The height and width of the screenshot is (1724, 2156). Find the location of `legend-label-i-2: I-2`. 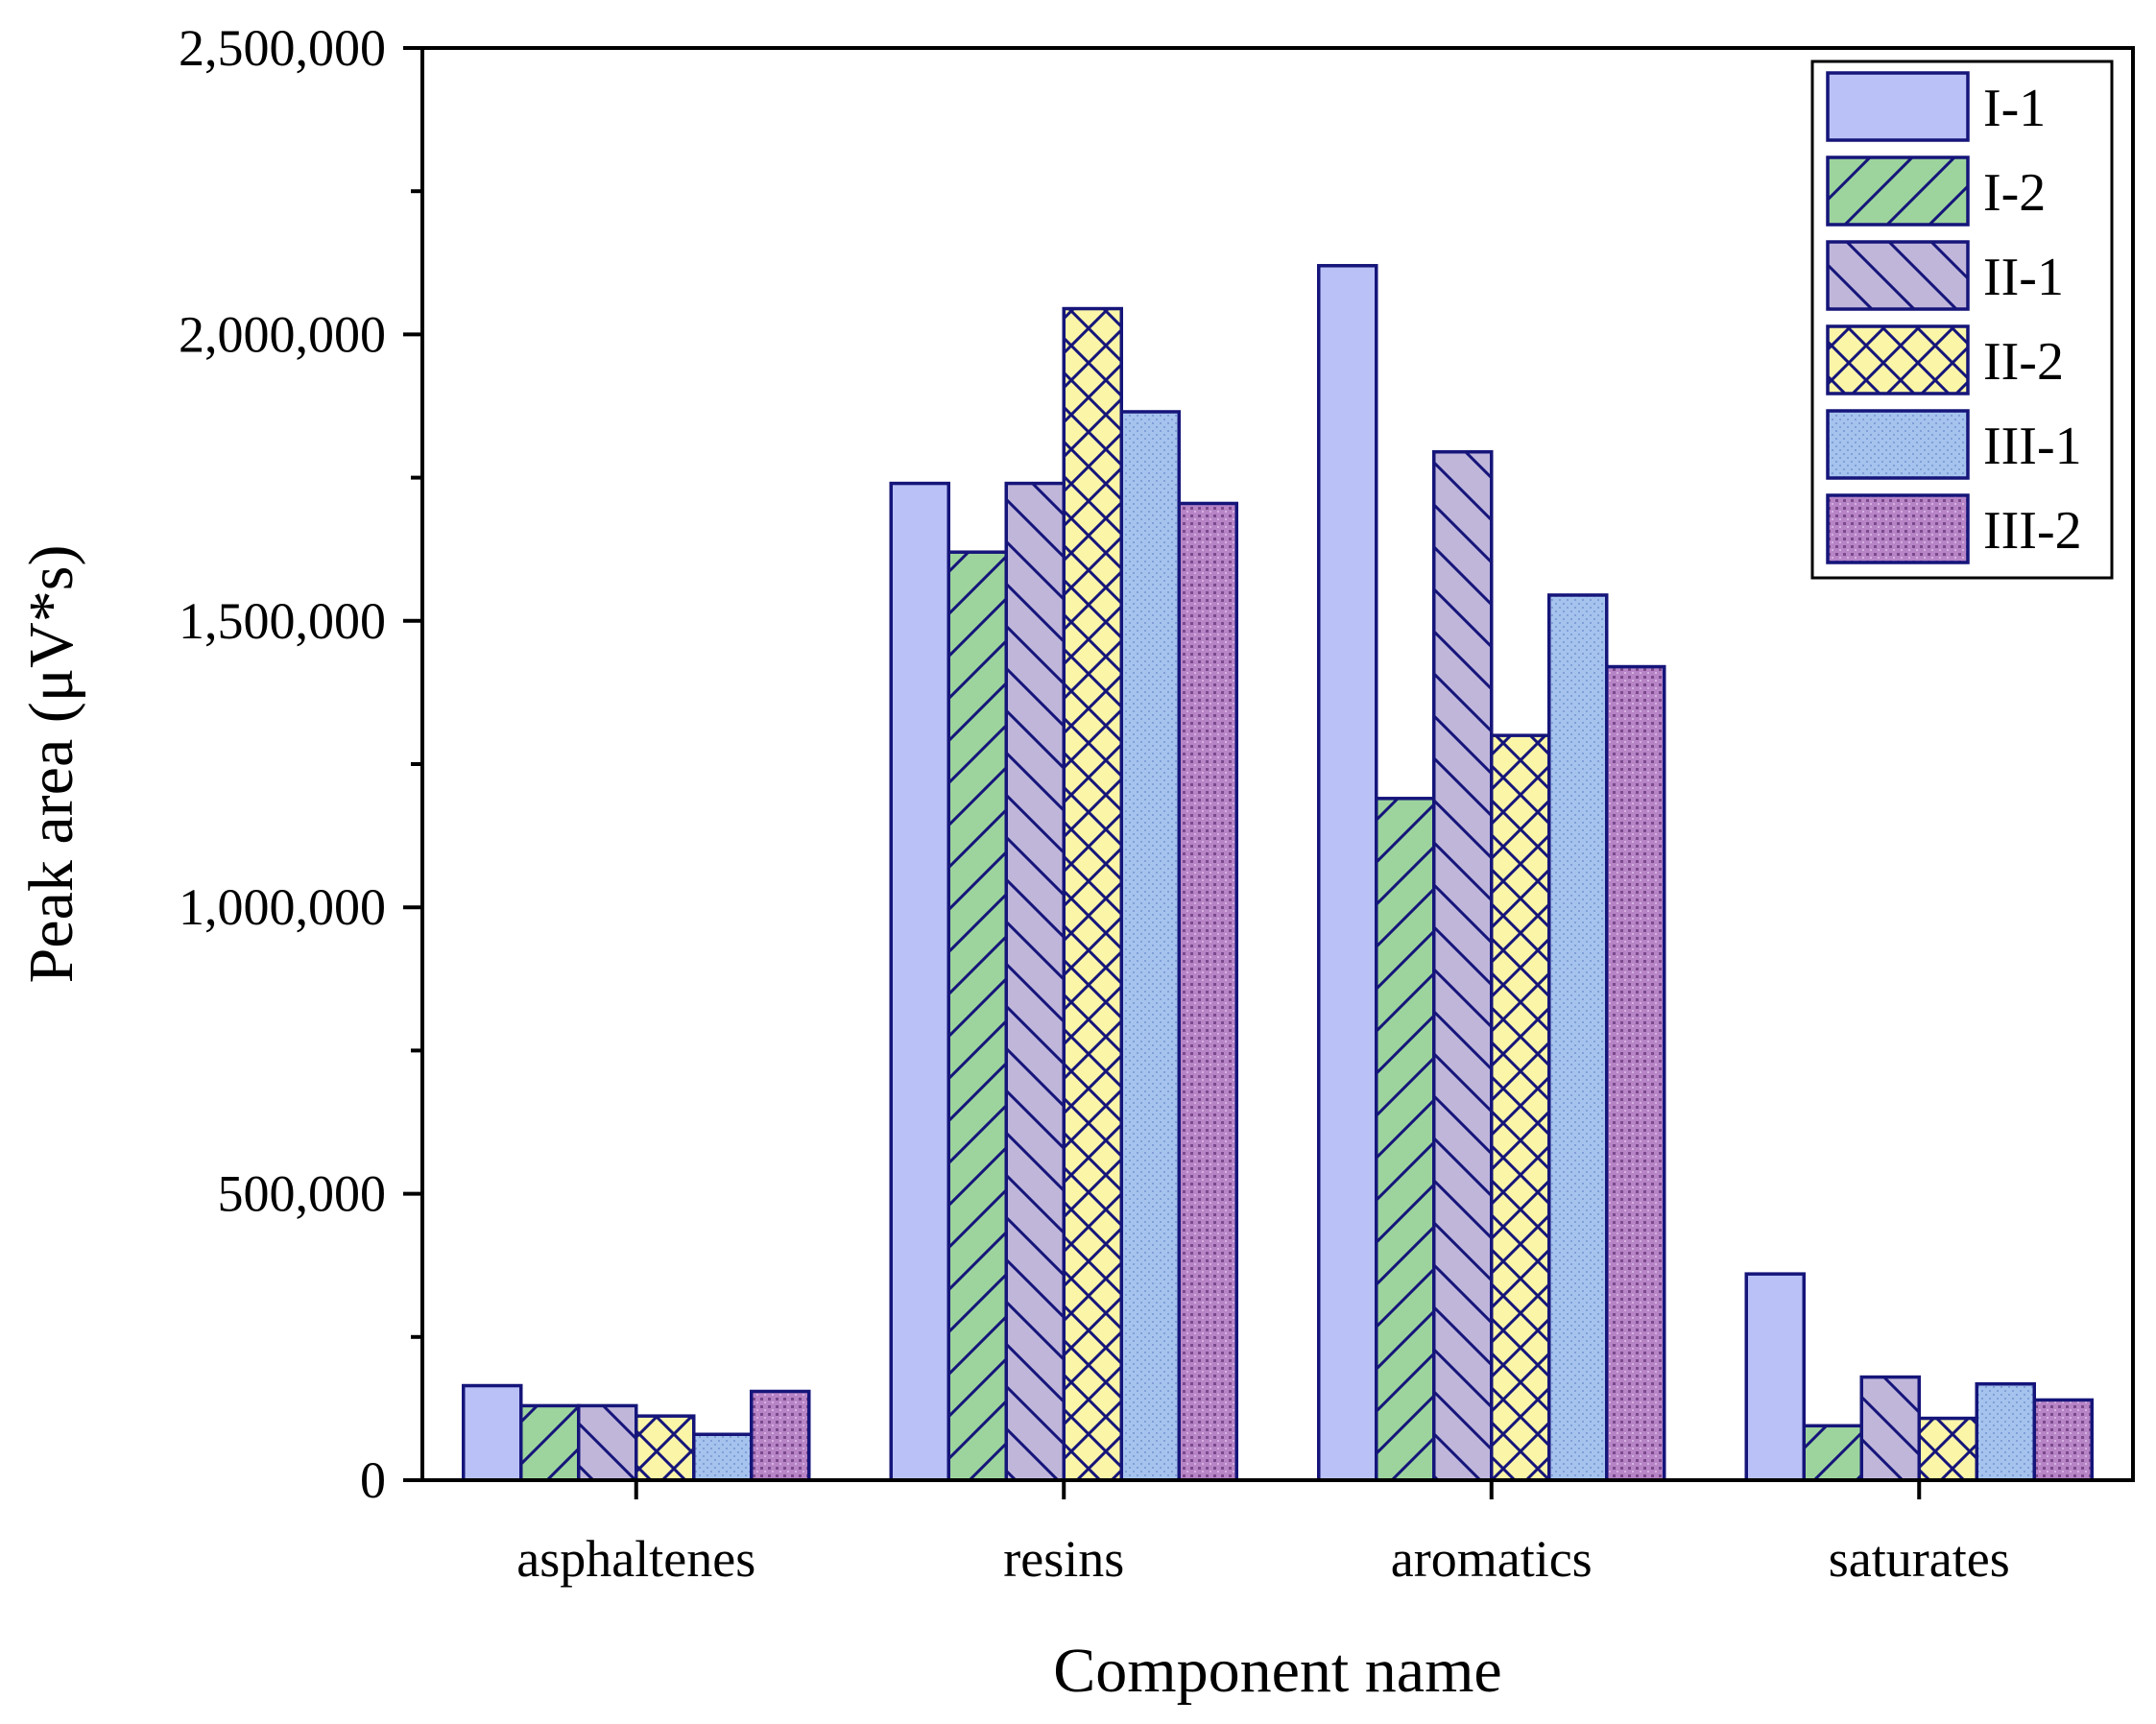

legend-label-i-2: I-2 is located at coordinates (2014, 193).